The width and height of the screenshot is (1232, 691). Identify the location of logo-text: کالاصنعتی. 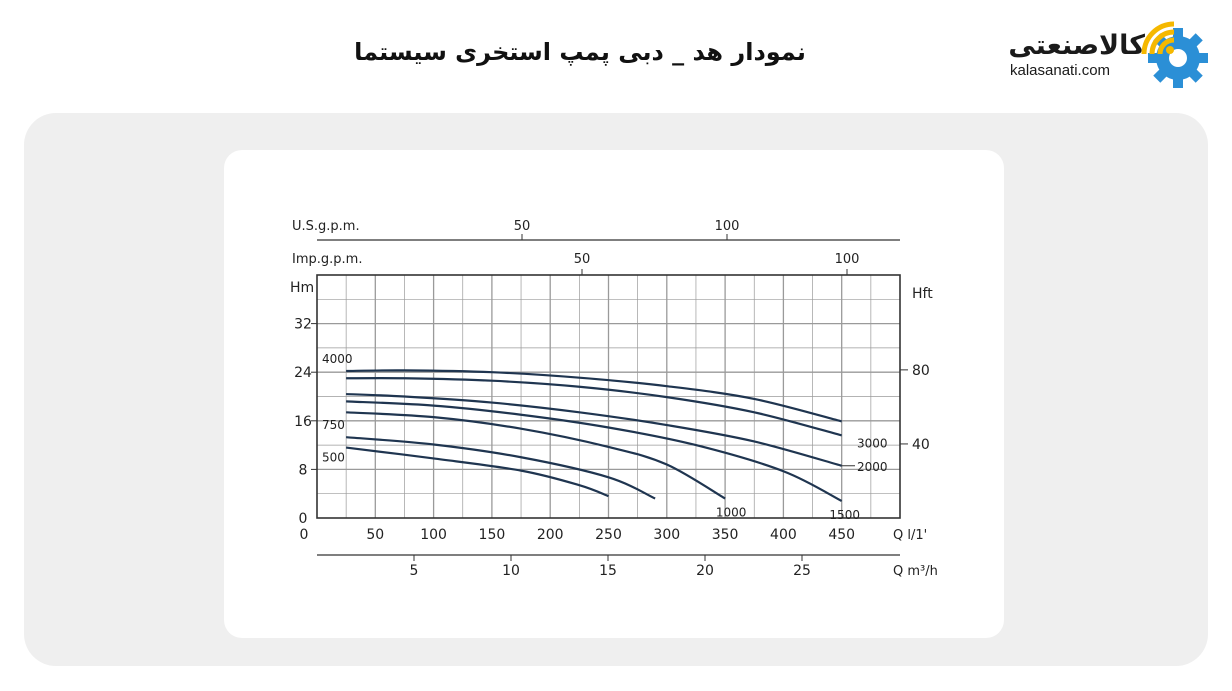
(1076, 45).